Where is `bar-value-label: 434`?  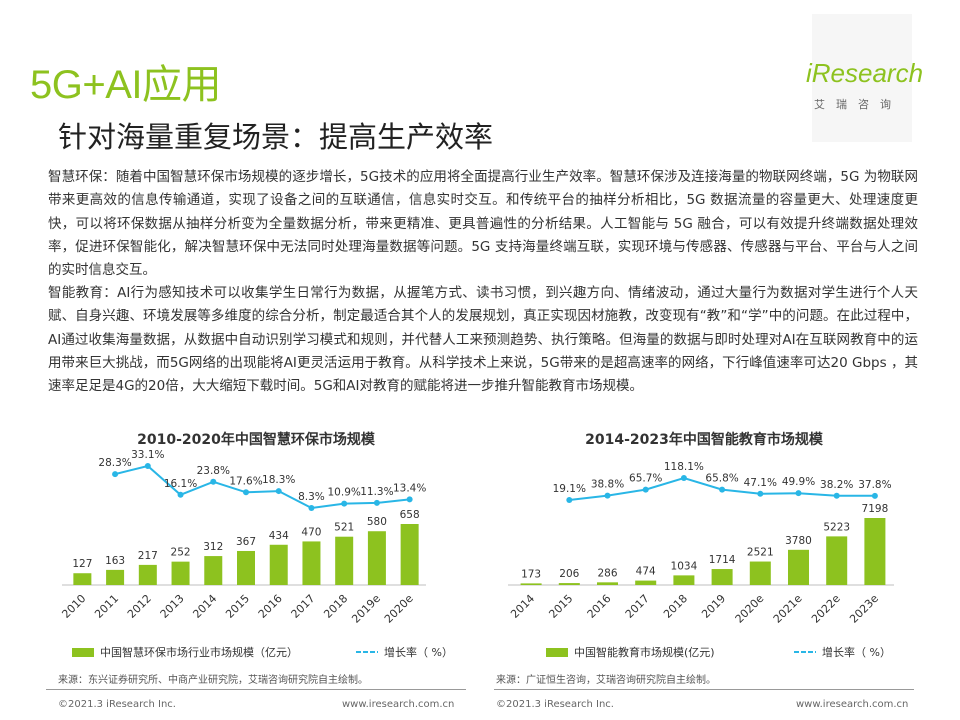 bar-value-label: 434 is located at coordinates (279, 536).